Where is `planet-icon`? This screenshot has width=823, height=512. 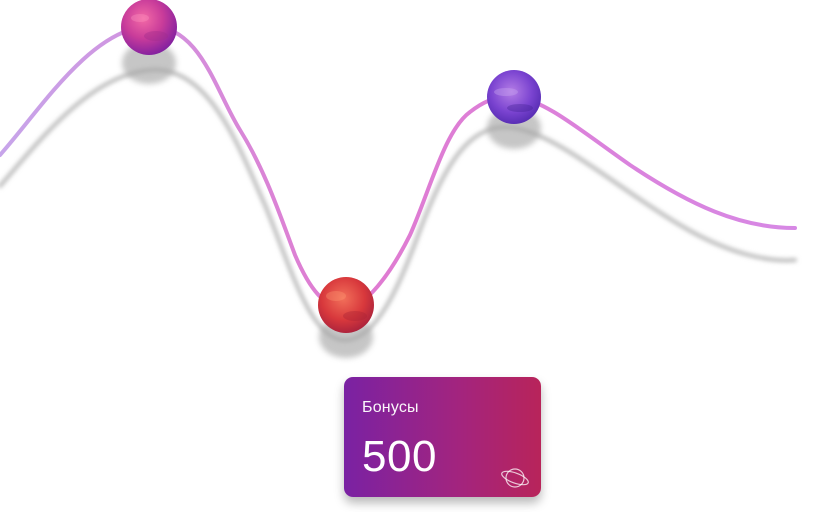 planet-icon is located at coordinates (515, 478).